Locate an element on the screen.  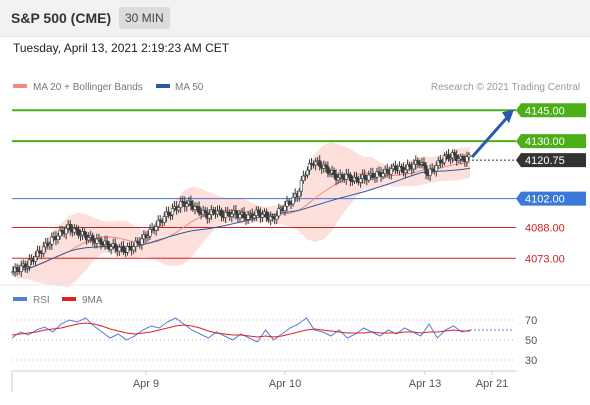
level-label-4088.00: 4088.00 is located at coordinates (545, 228).